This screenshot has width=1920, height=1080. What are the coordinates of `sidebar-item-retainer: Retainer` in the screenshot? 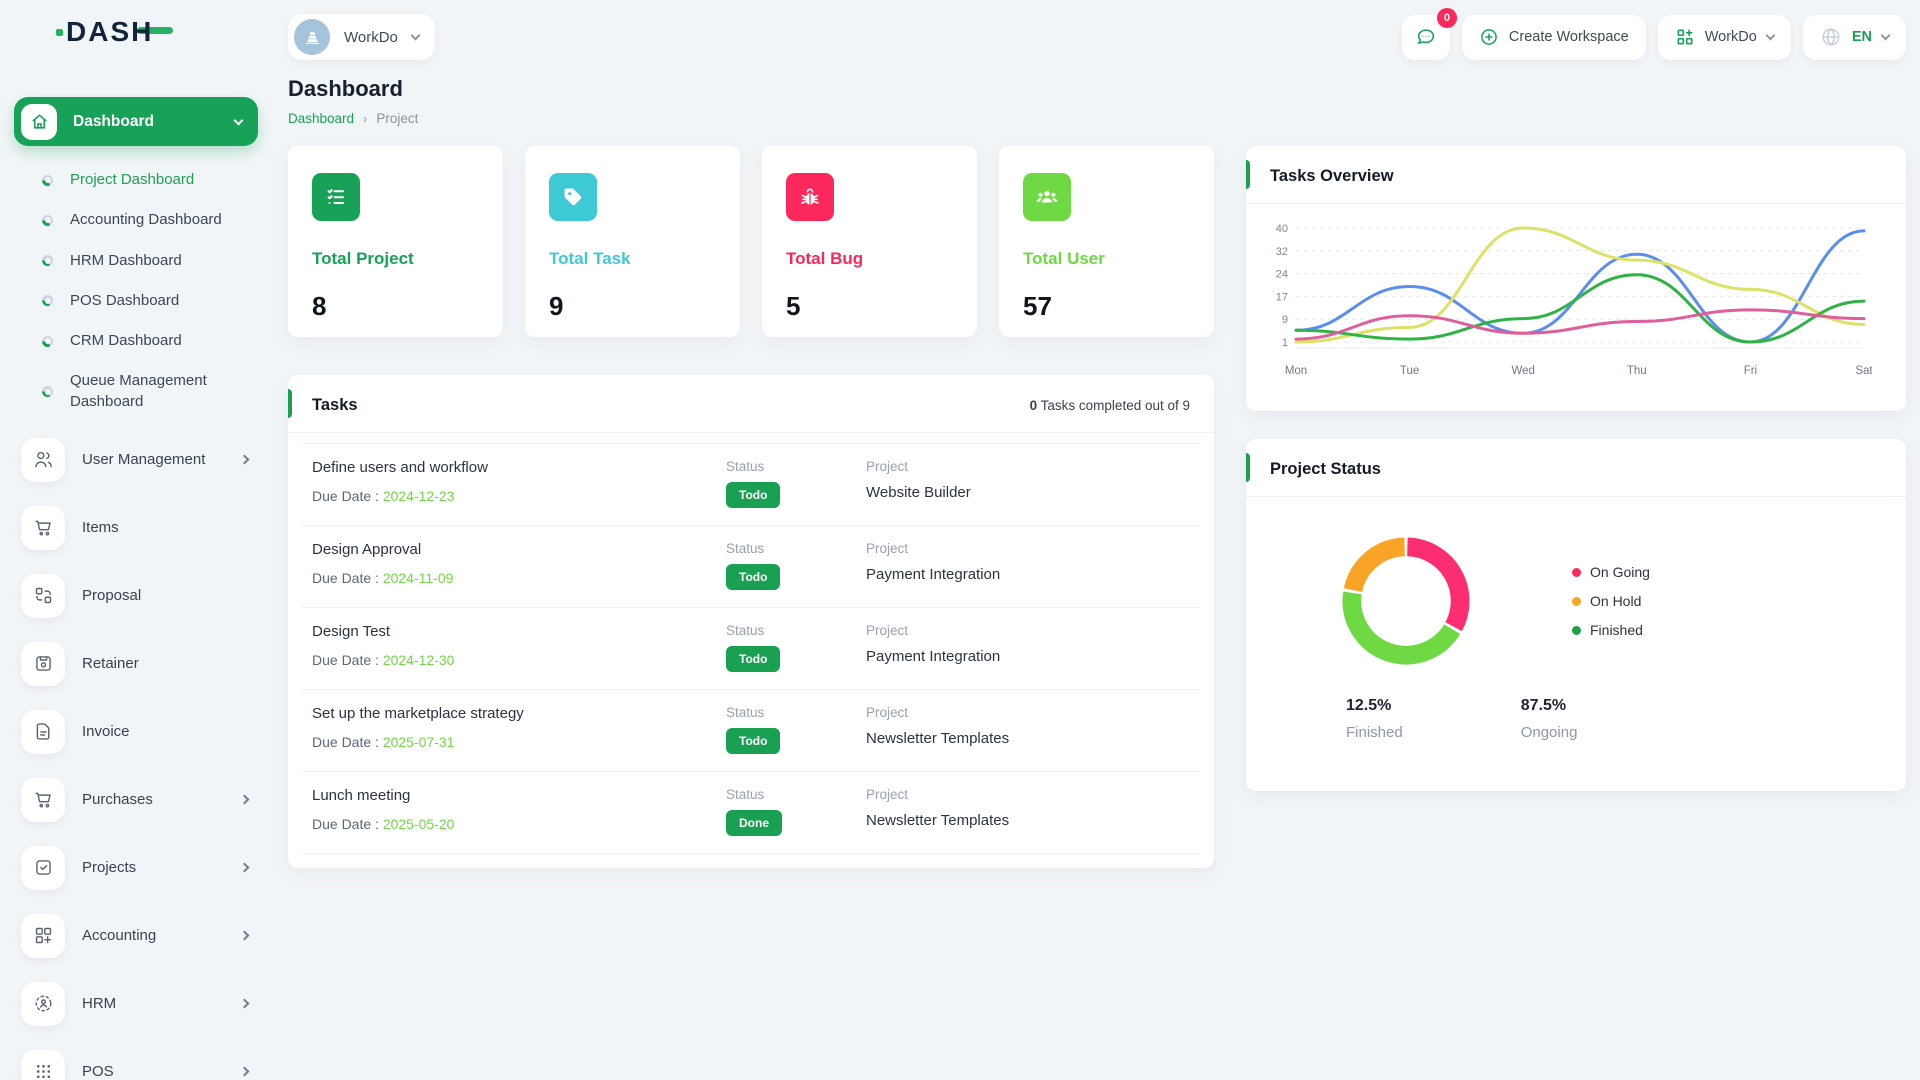 It's located at (136, 664).